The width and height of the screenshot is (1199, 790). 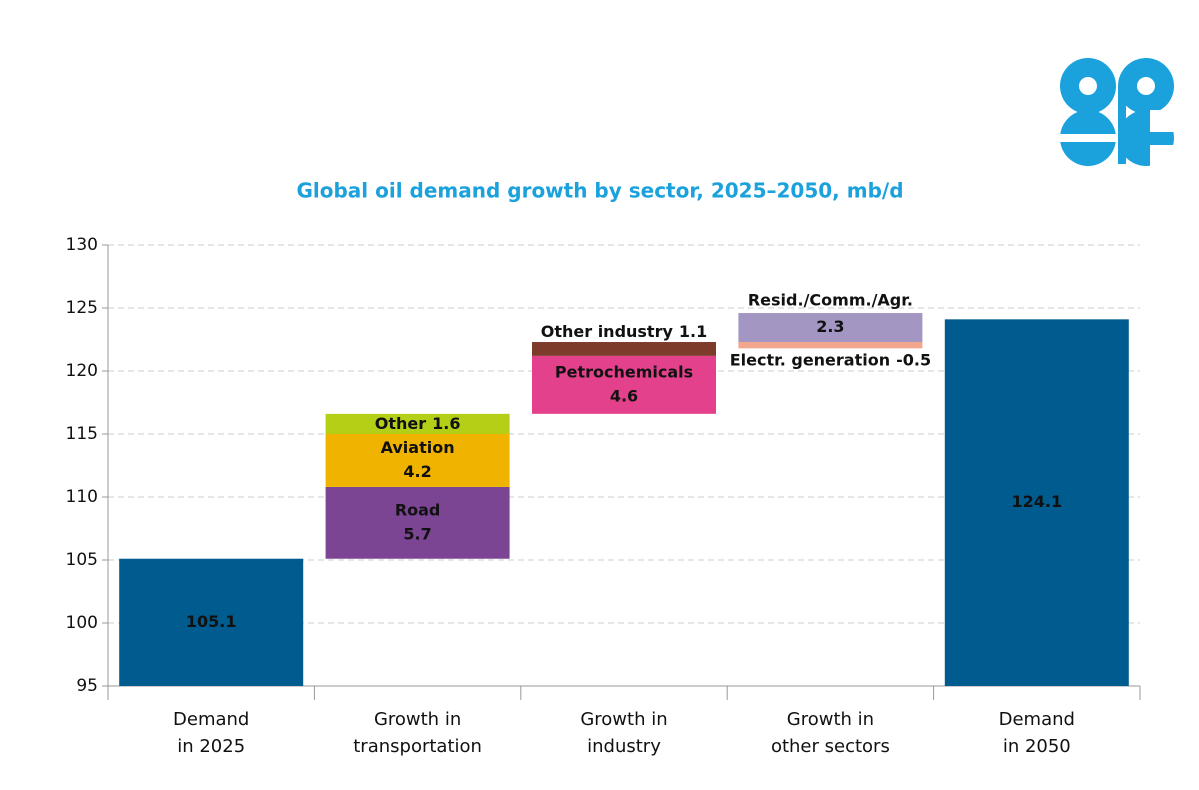 What do you see at coordinates (82, 560) in the screenshot?
I see `y-tick-label: 105` at bounding box center [82, 560].